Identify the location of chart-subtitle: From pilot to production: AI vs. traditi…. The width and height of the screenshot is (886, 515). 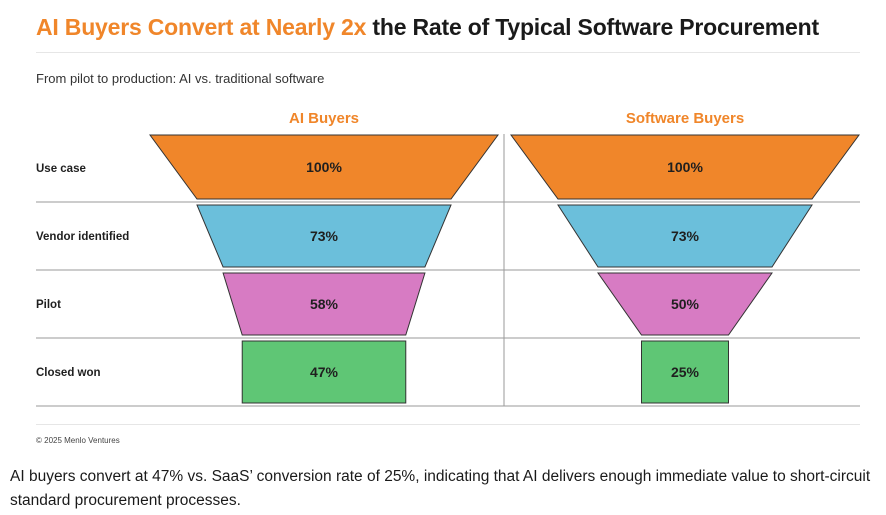
(180, 78).